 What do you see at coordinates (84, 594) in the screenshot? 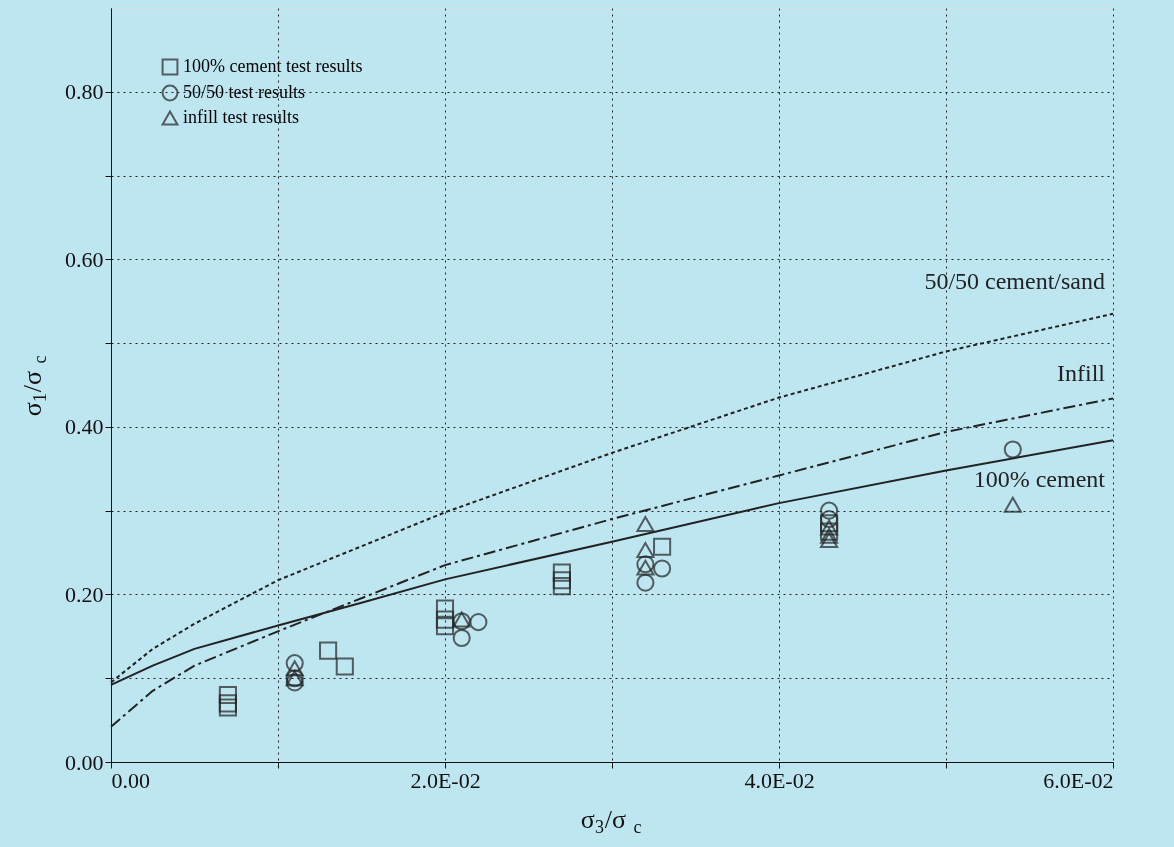
I see `y-tick-label: 0.20` at bounding box center [84, 594].